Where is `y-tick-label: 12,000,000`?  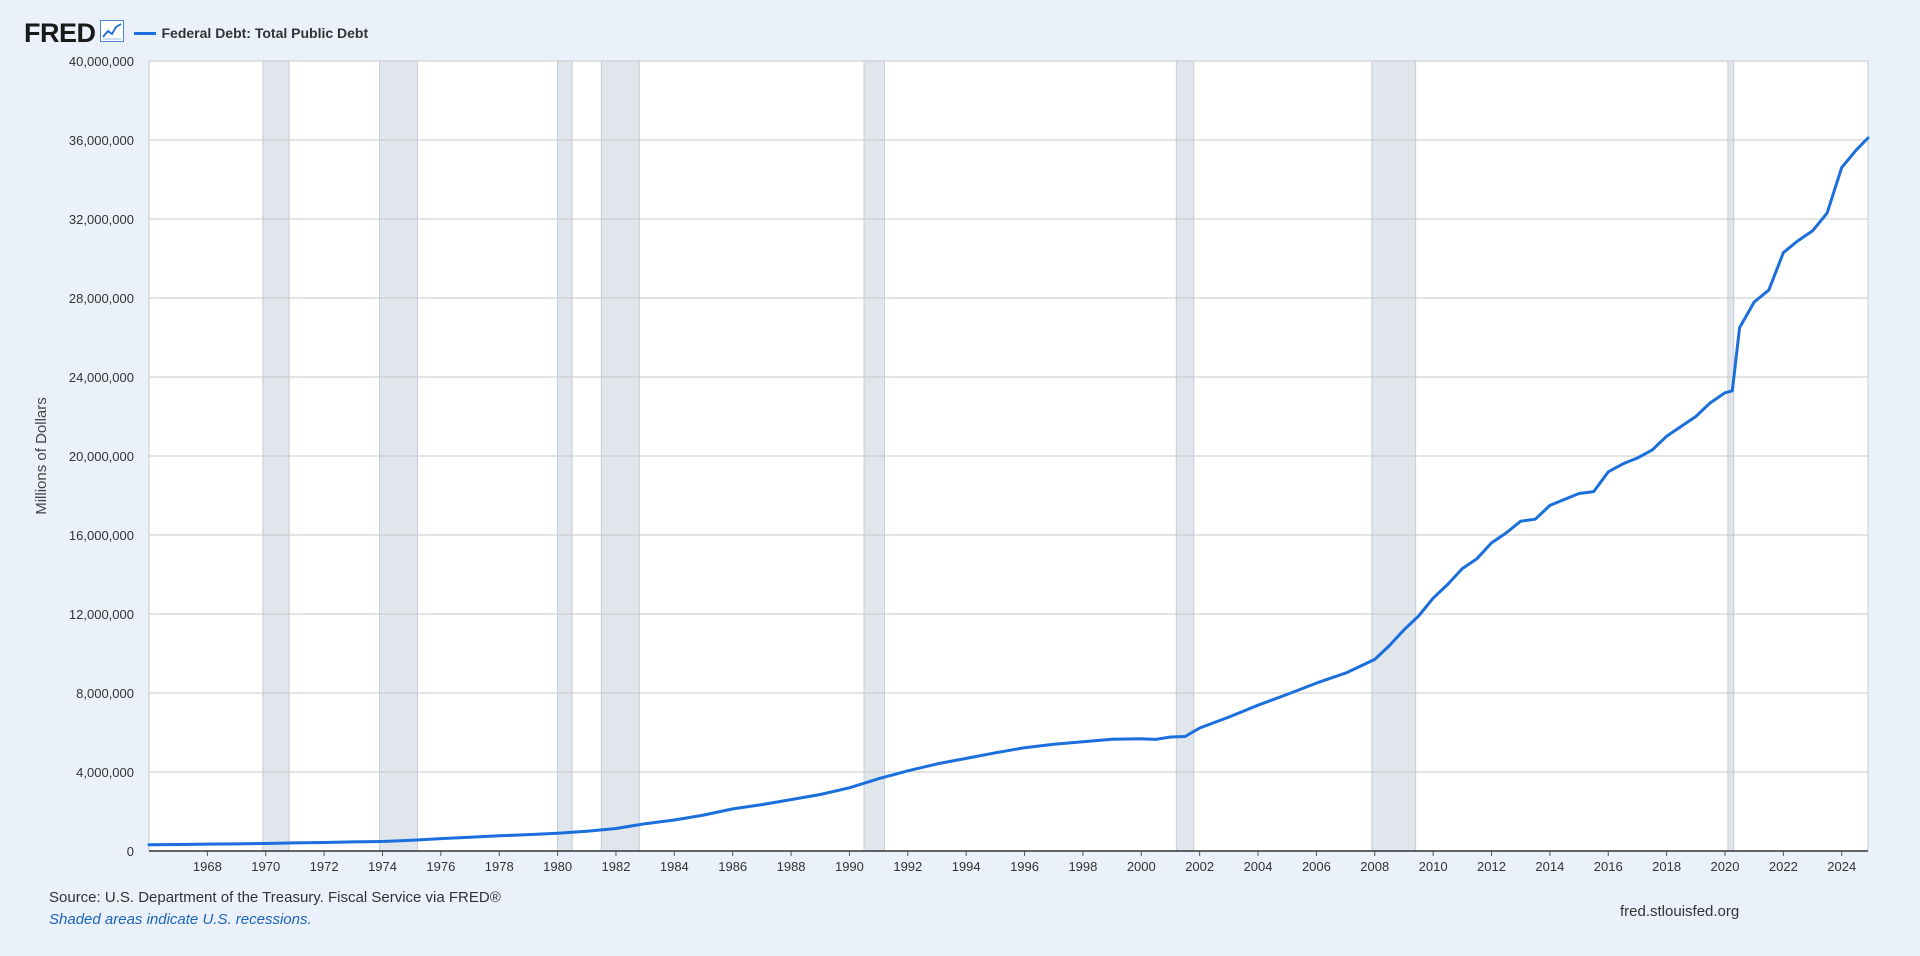 y-tick-label: 12,000,000 is located at coordinates (101, 614).